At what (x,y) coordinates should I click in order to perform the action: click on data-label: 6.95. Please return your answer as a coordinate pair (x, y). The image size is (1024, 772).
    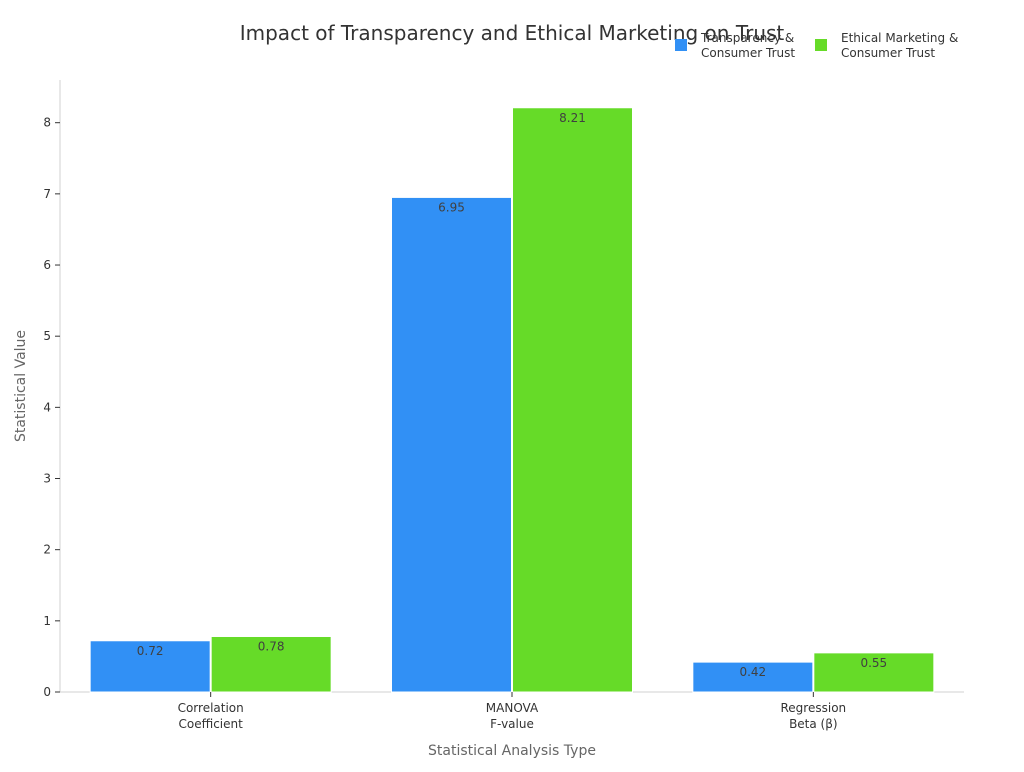
    Looking at the image, I should click on (451, 207).